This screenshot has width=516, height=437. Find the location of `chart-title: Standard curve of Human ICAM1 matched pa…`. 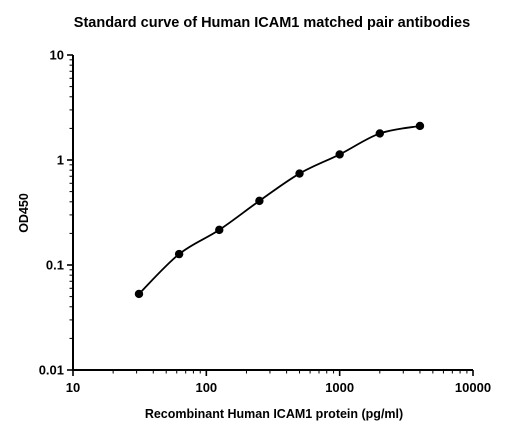

chart-title: Standard curve of Human ICAM1 matched pa… is located at coordinates (272, 23).